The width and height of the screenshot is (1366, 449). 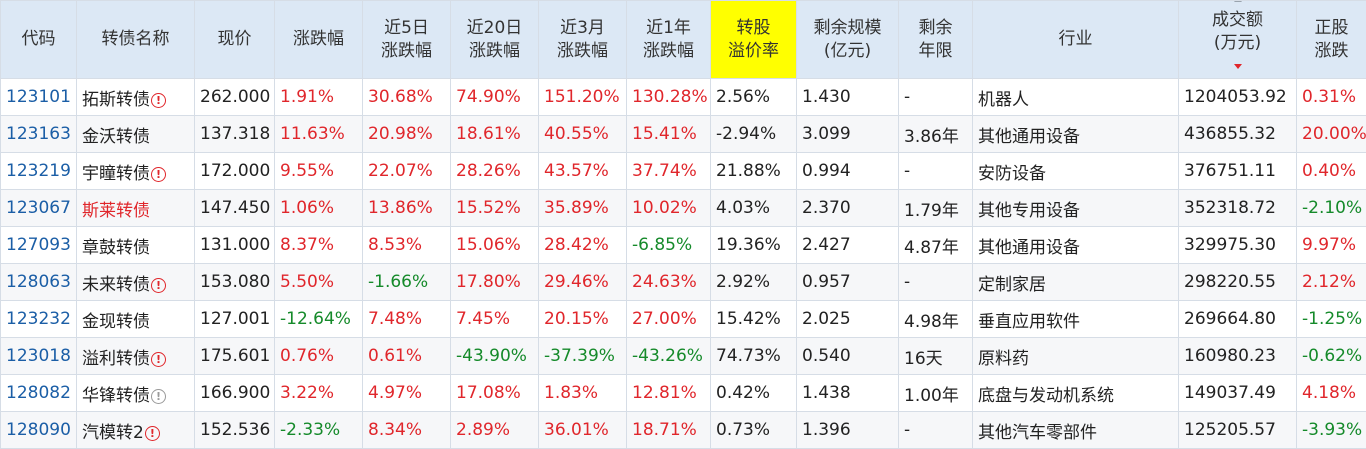 I want to click on cell-price: 153.080, so click(x=235, y=282).